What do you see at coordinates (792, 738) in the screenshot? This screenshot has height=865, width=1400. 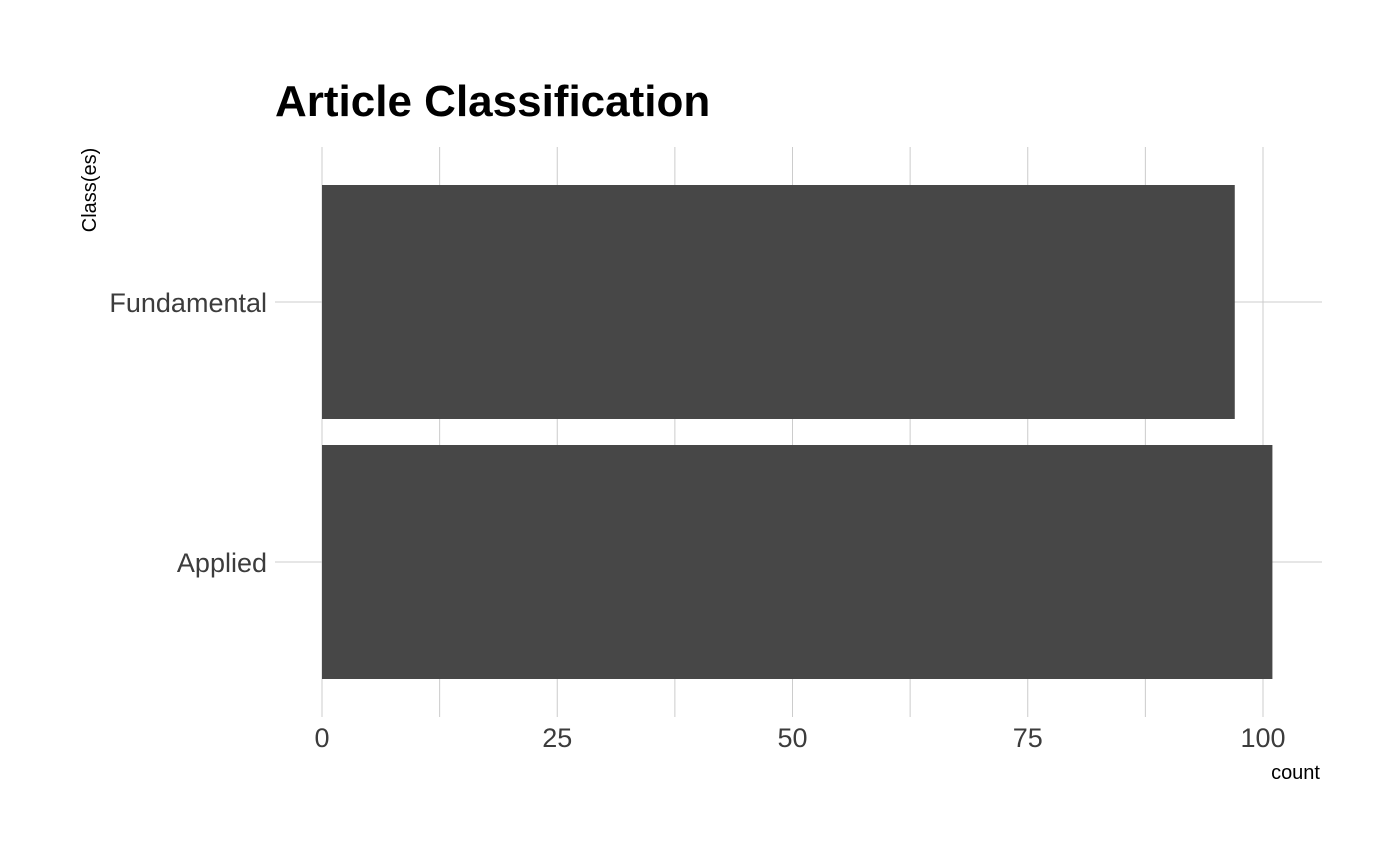 I see `x-tick-label: 50` at bounding box center [792, 738].